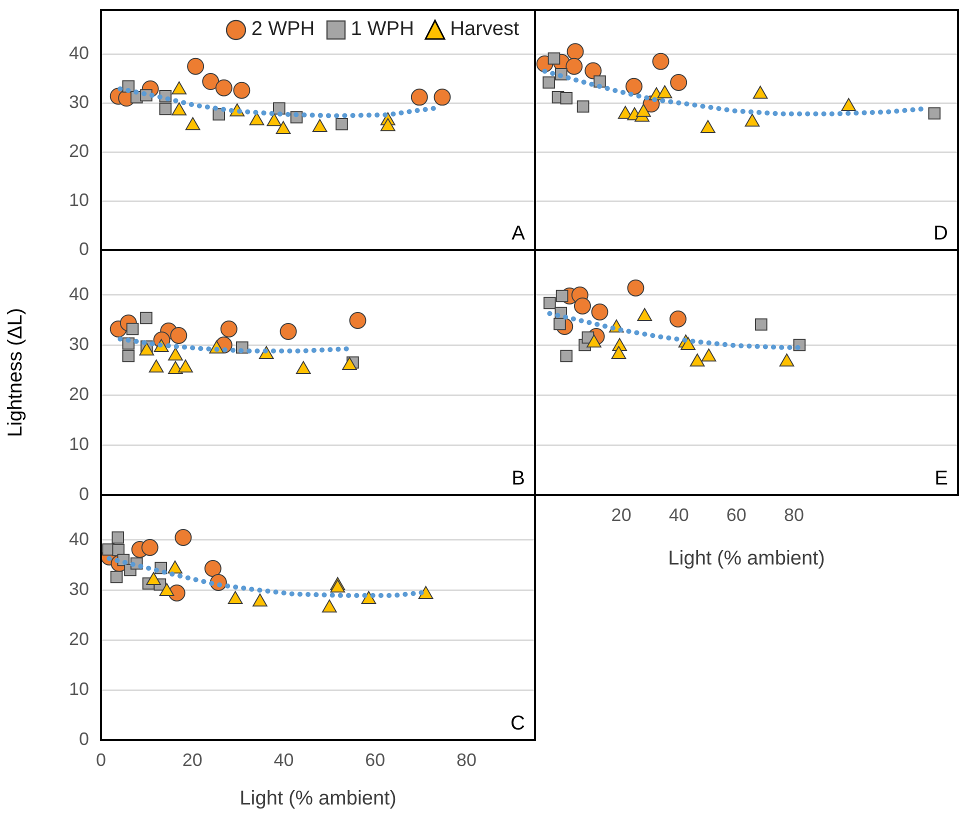  What do you see at coordinates (382, 29) in the screenshot?
I see `legend-label: 1 WPH` at bounding box center [382, 29].